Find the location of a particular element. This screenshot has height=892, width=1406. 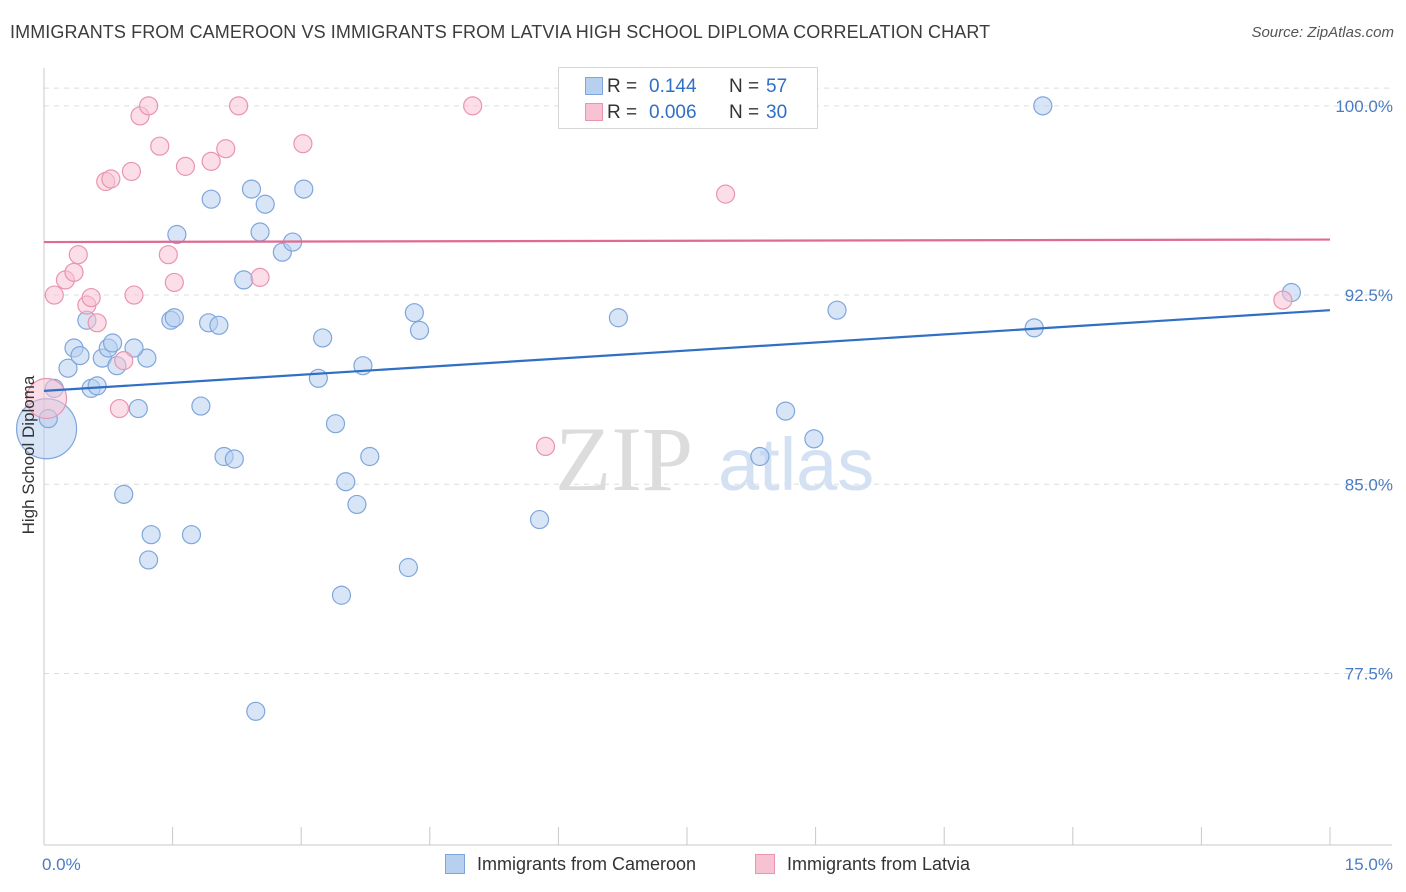

x-tick-label-min: 0.0% is located at coordinates (61, 864).